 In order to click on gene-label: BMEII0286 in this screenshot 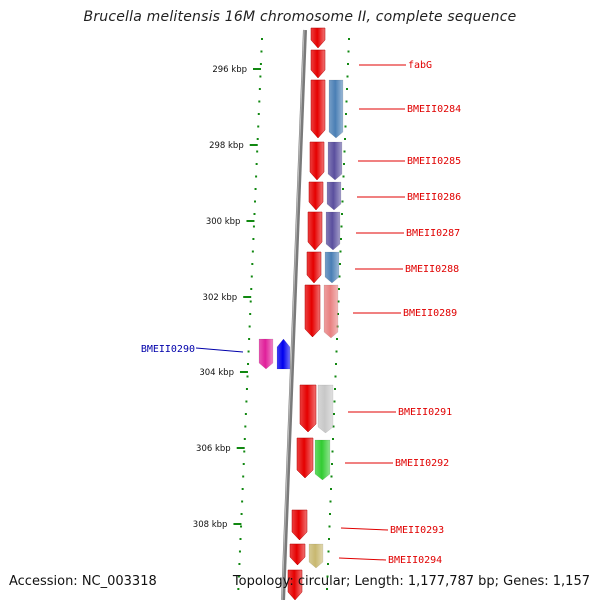, I will do `click(434, 197)`.